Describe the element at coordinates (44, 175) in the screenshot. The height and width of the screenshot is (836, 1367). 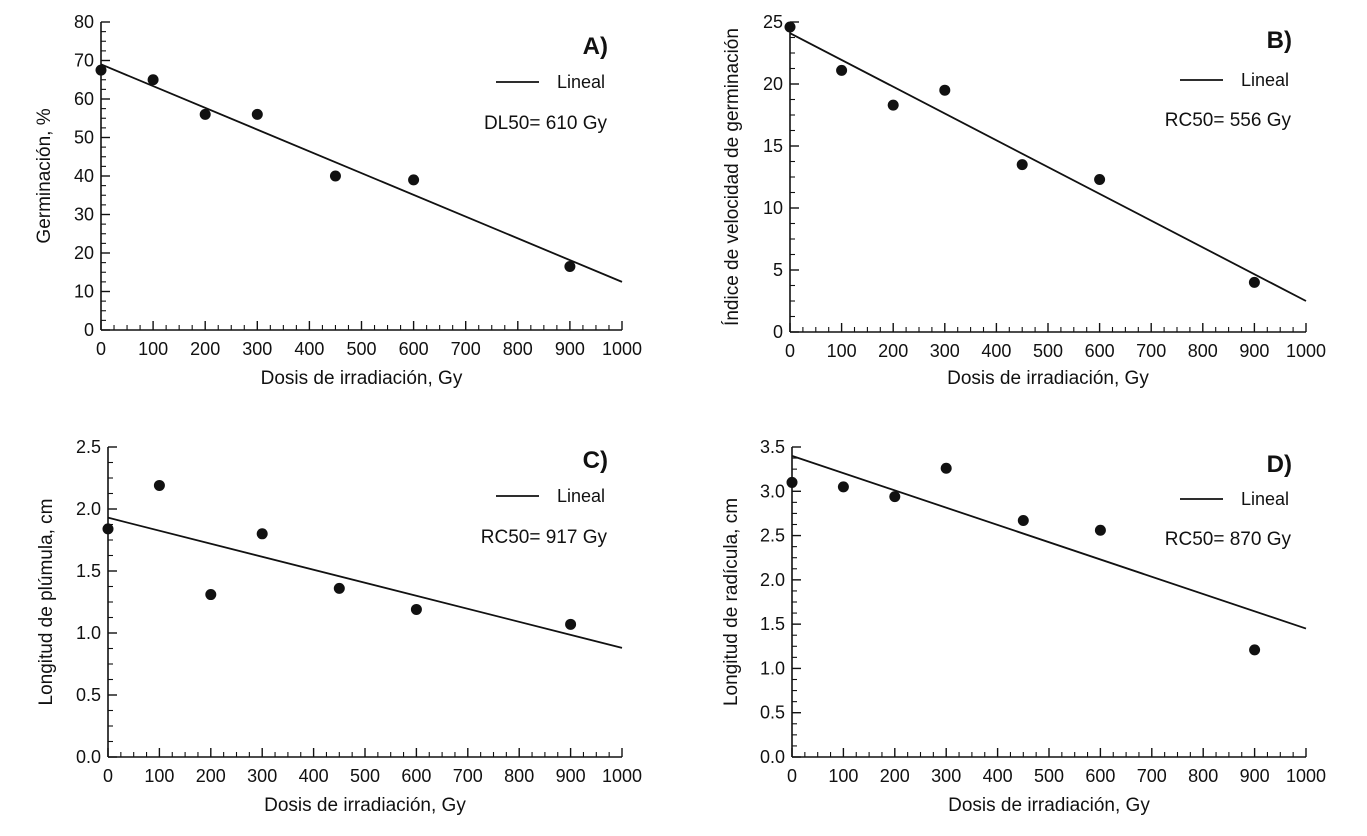
I see `y-axis-title: Germinación, %` at that location.